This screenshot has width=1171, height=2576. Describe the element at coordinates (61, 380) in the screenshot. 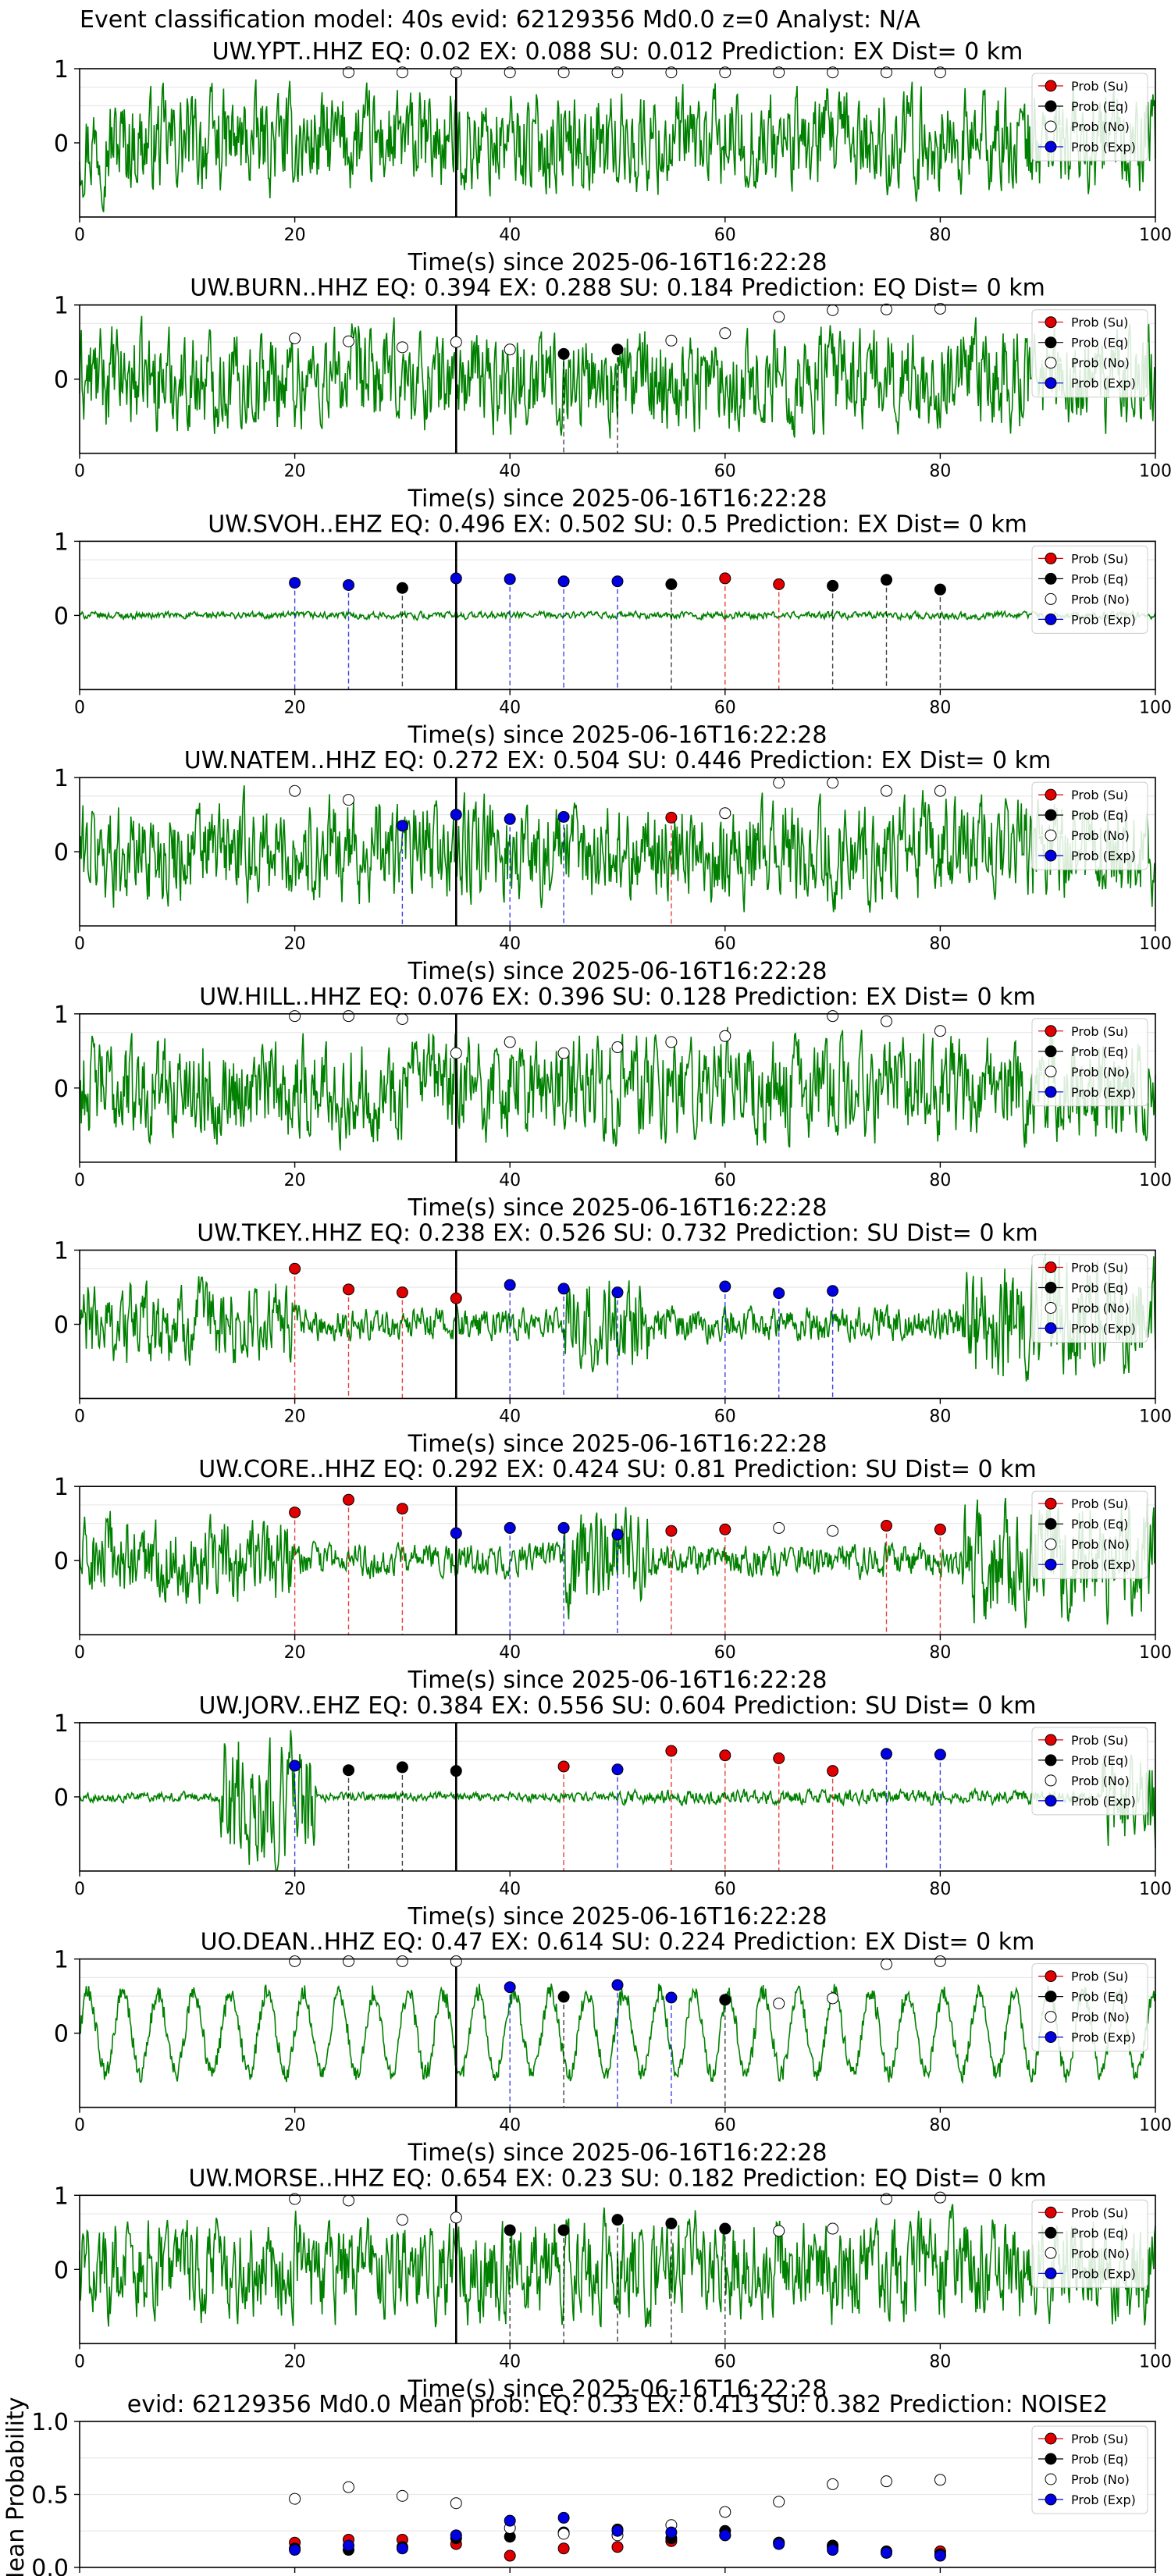

I see `y-tick-label: 0` at that location.